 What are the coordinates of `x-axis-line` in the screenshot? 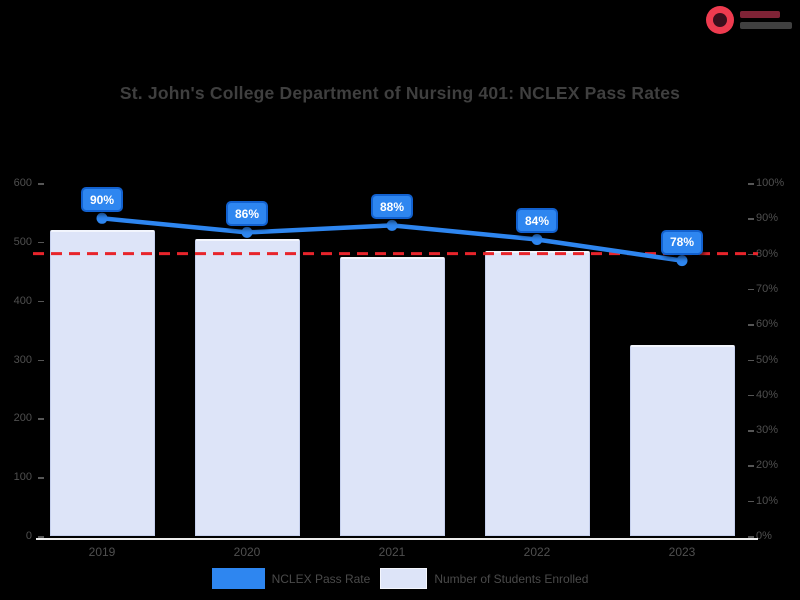 It's located at (397, 539).